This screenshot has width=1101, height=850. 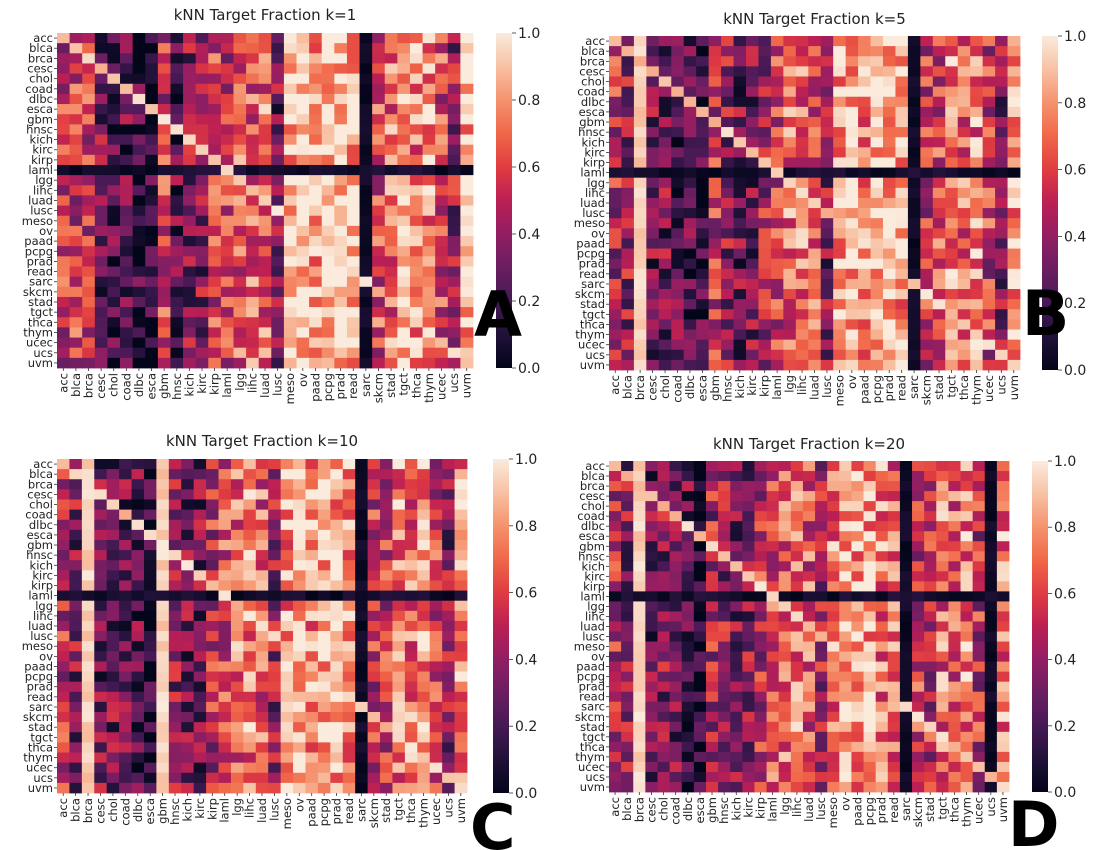 I want to click on column-tick-label: chol, so click(x=664, y=809).